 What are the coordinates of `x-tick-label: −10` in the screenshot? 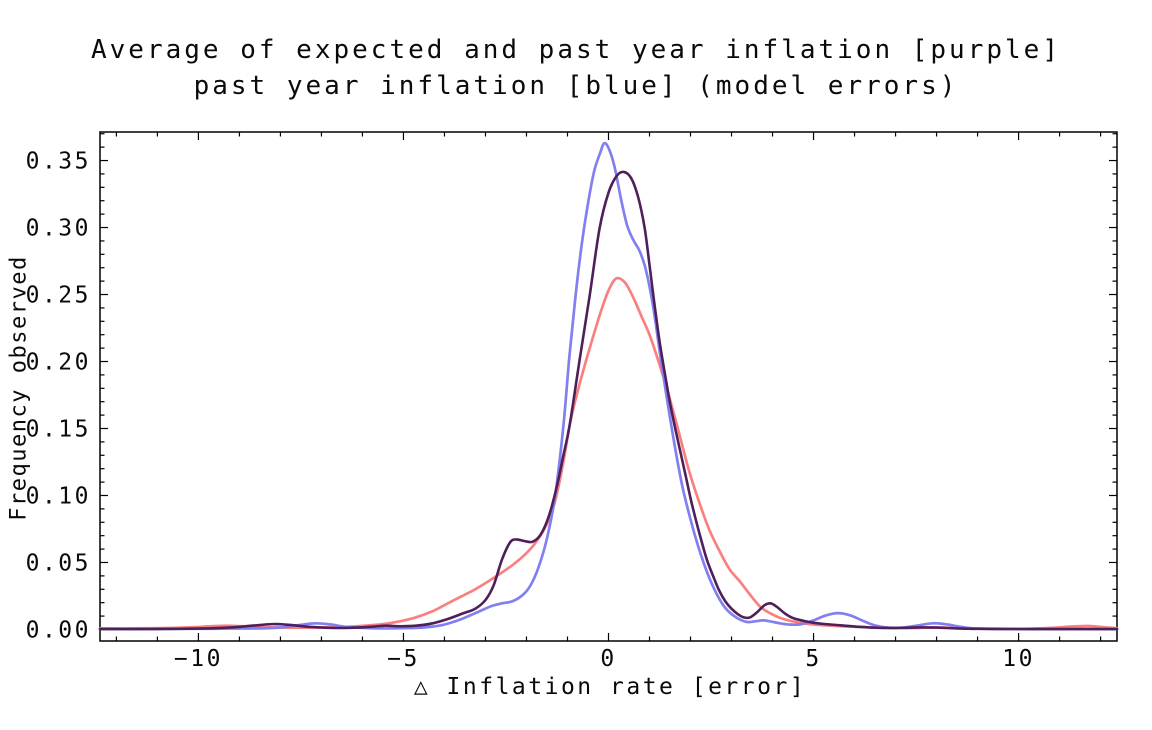 It's located at (198, 659).